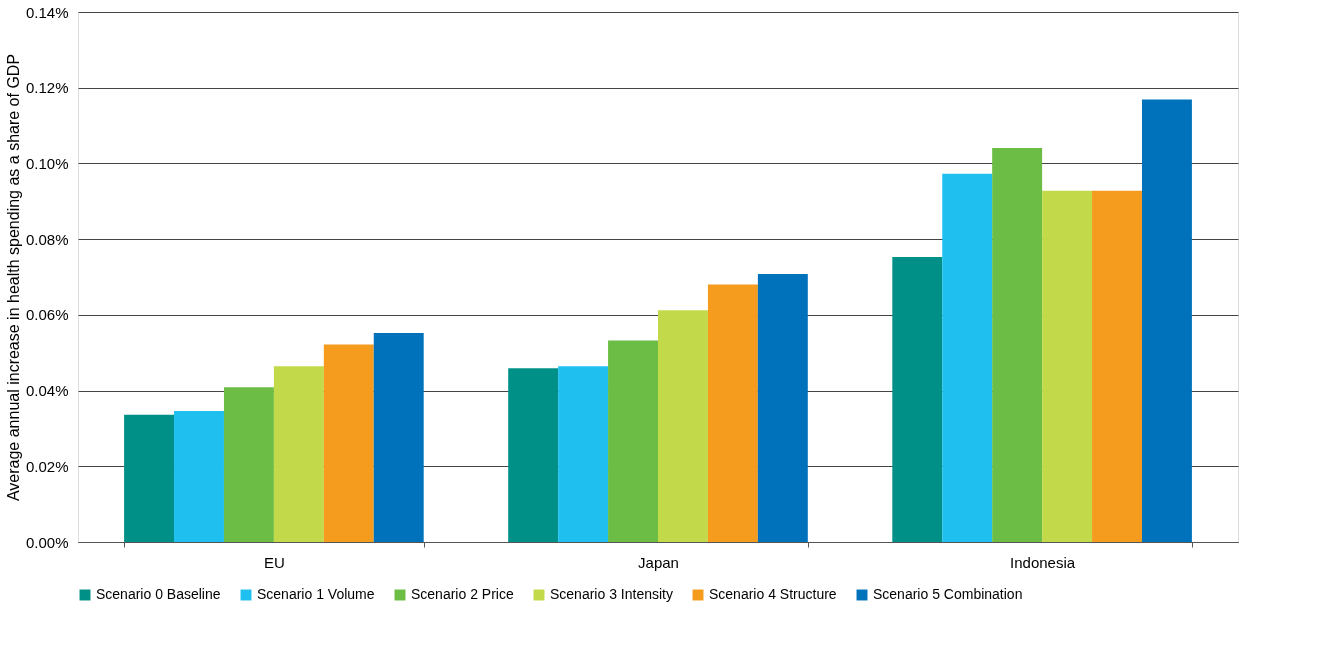  Describe the element at coordinates (47, 239) in the screenshot. I see `y-tick-label: 0.08%` at that location.